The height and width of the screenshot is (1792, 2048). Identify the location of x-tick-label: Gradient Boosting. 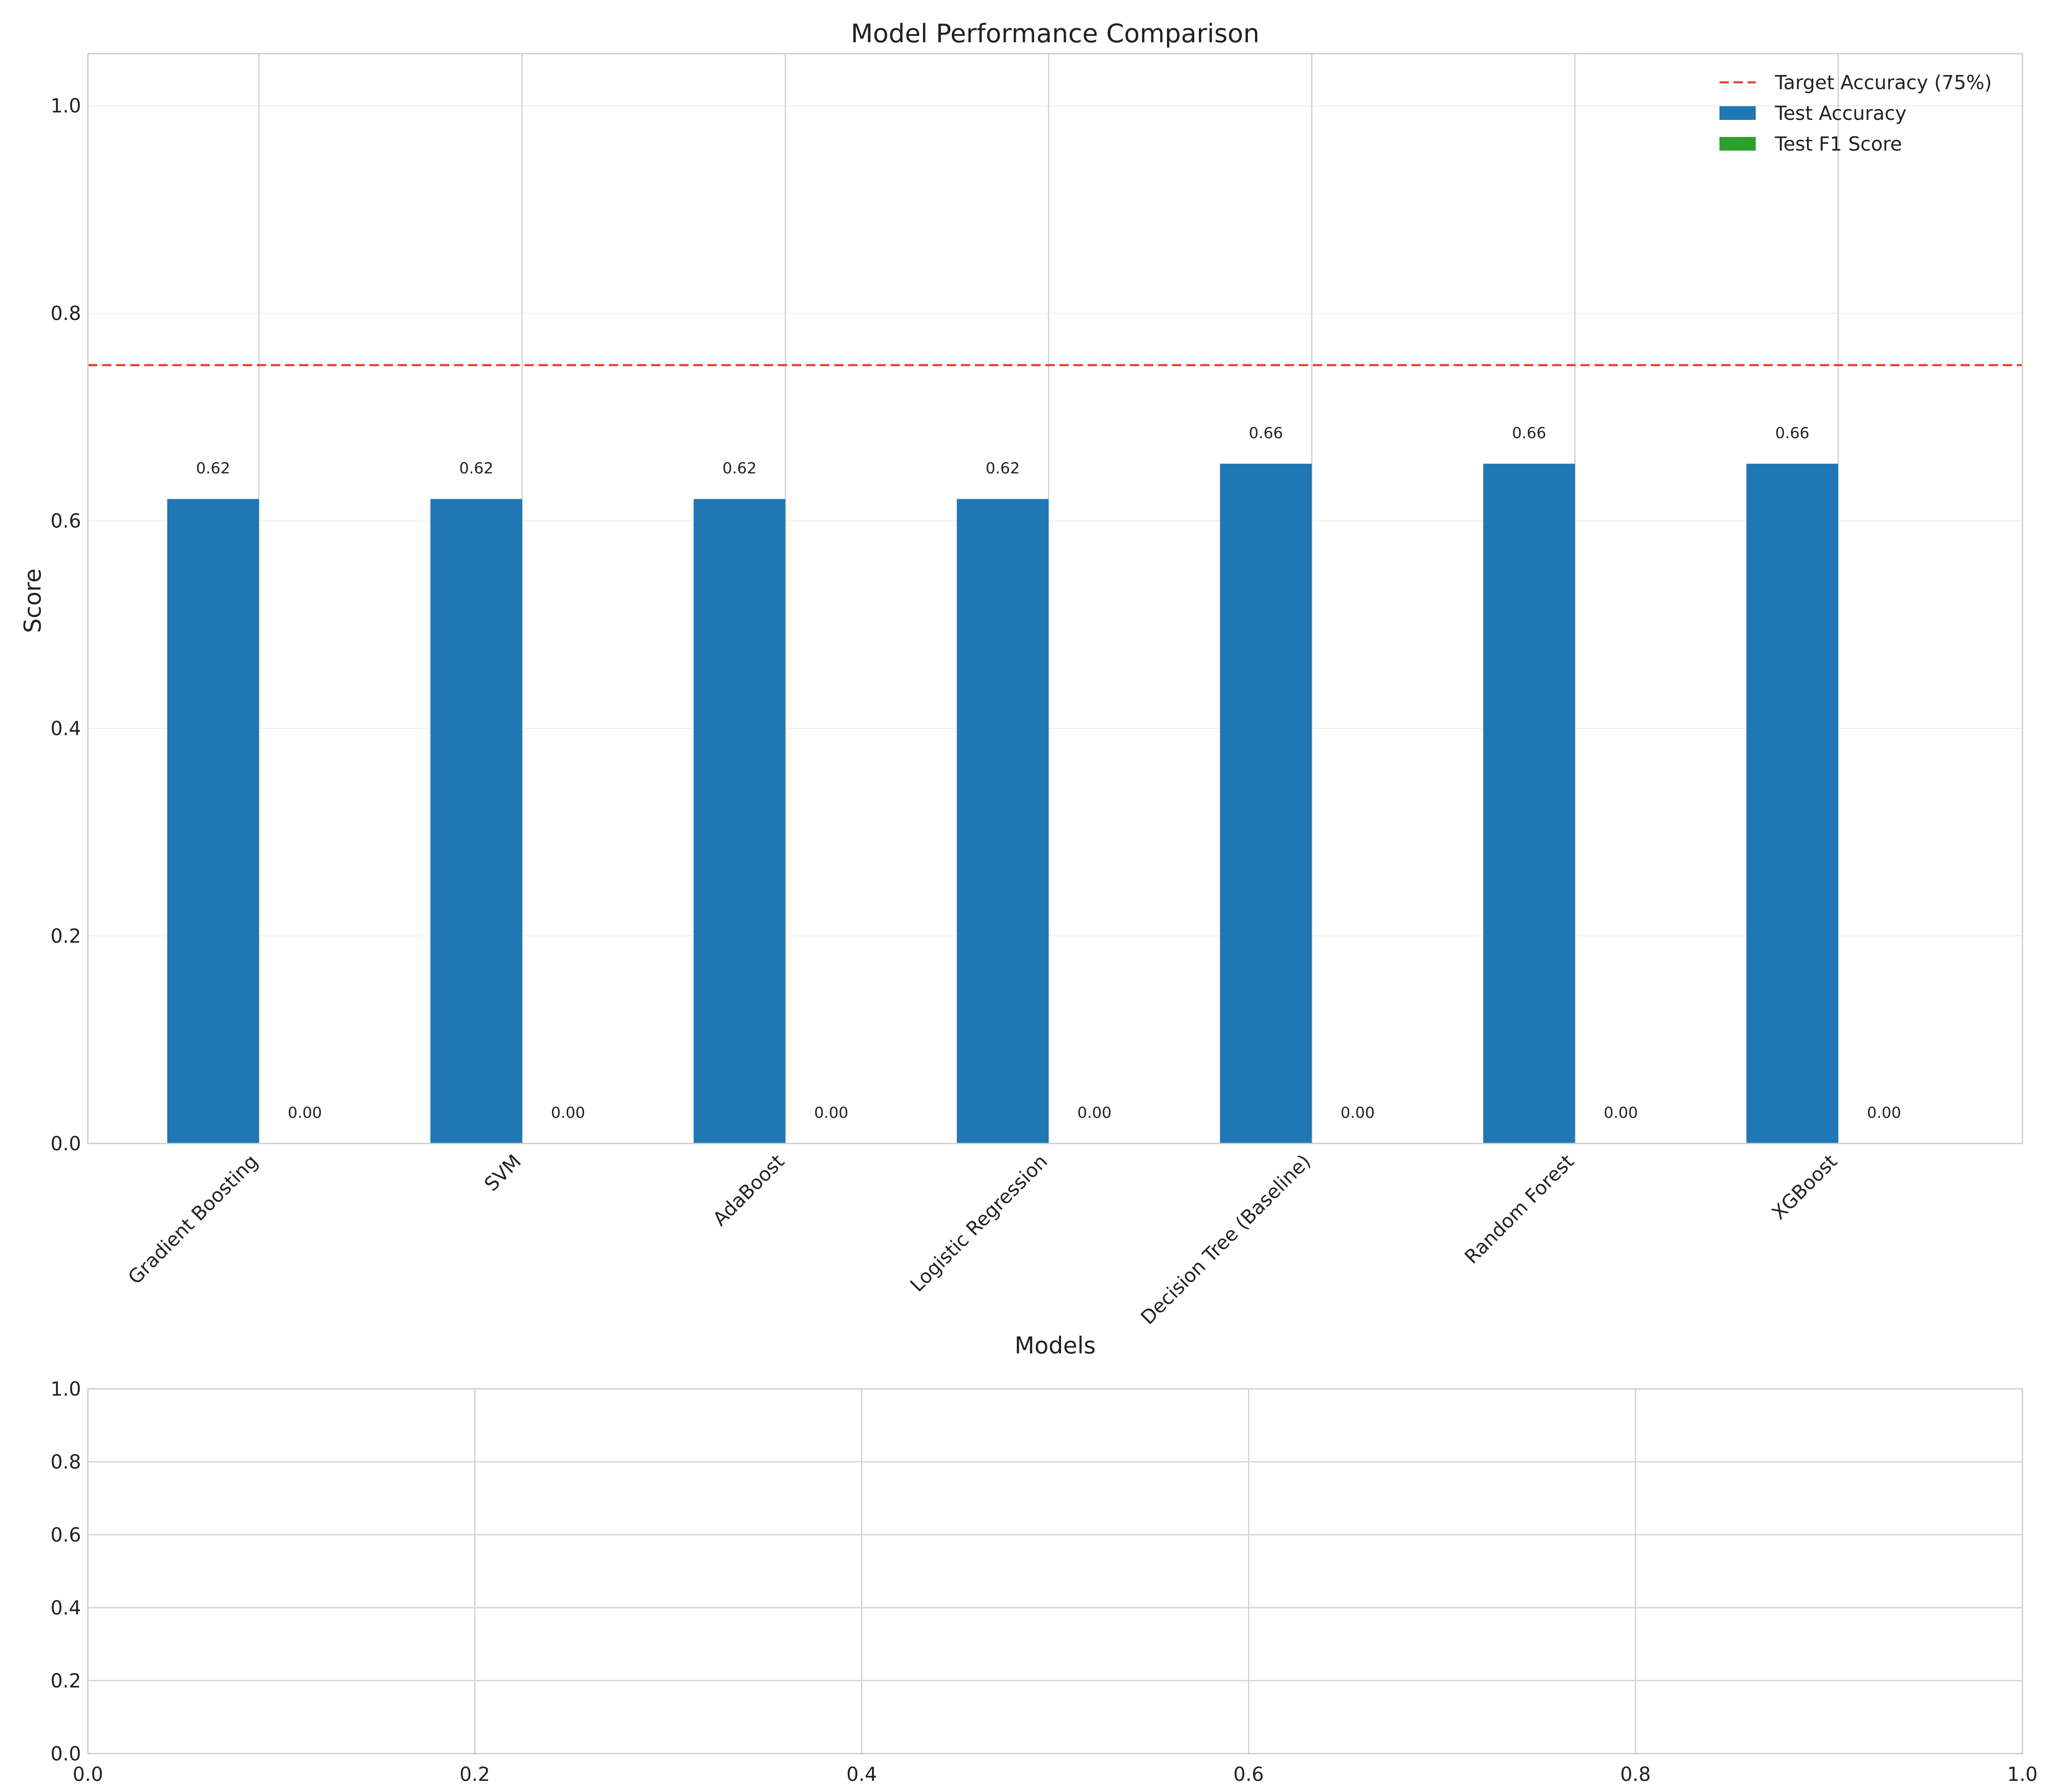
(193, 1219).